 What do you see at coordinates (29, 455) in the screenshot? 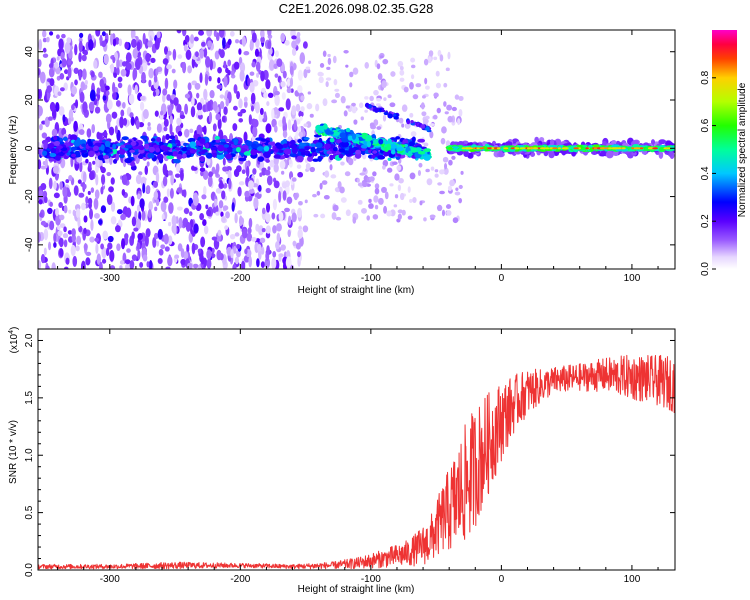
I see `y-tick-label: 1.0` at bounding box center [29, 455].